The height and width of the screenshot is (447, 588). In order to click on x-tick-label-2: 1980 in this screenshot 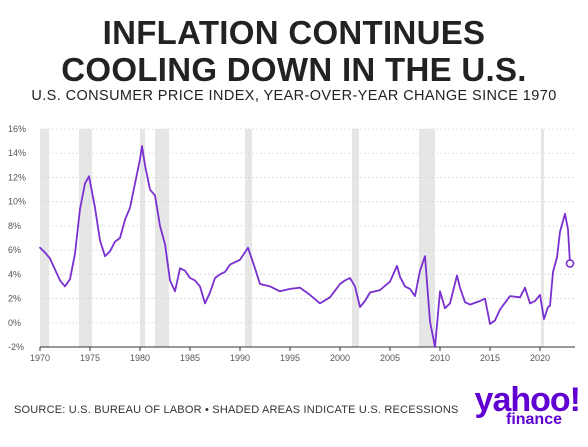, I will do `click(140, 358)`.